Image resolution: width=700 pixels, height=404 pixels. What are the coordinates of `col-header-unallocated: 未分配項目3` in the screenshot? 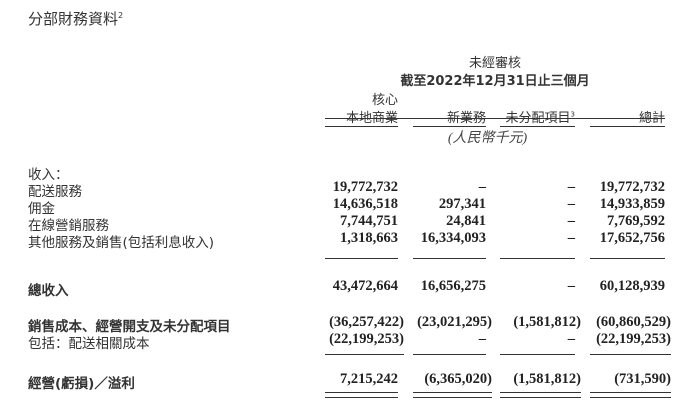 It's located at (540, 118).